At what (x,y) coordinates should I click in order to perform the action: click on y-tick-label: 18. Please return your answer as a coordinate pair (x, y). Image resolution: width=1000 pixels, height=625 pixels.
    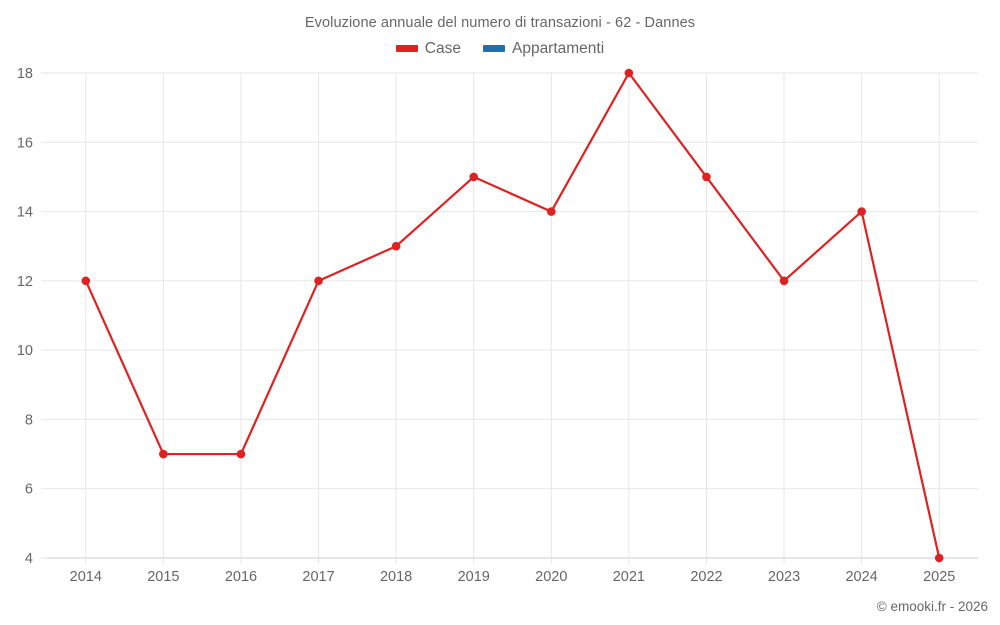
    Looking at the image, I should click on (25, 74).